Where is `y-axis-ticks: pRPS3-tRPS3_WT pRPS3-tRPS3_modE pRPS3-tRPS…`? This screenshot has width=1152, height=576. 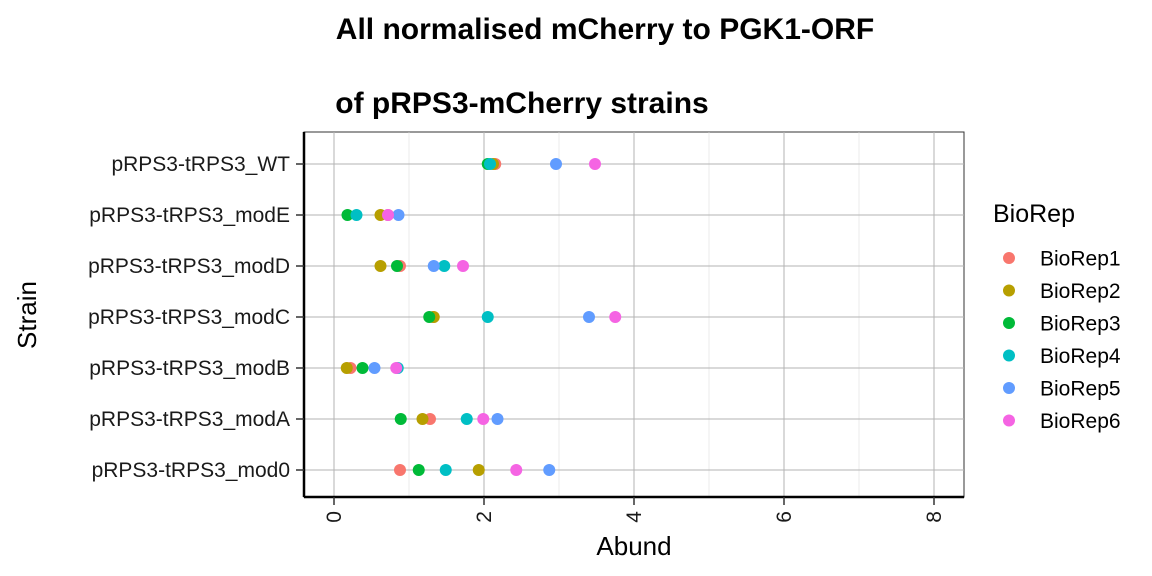
y-axis-ticks: pRPS3-tRPS3_WT pRPS3-tRPS3_modE pRPS3-tRPS… is located at coordinates (196, 317).